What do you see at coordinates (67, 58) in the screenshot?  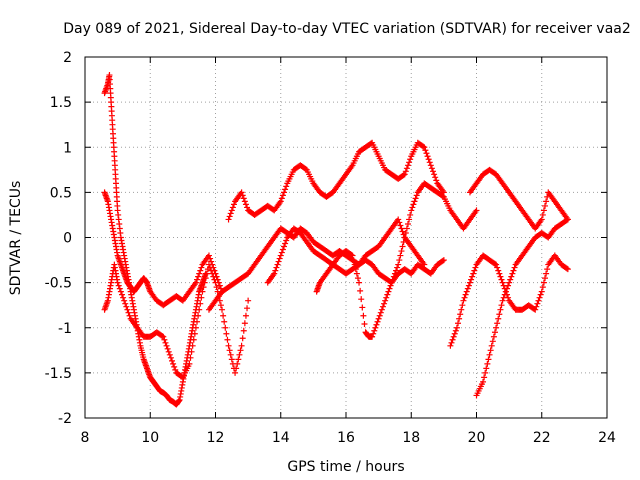 I see `y-tick-label: 2` at bounding box center [67, 58].